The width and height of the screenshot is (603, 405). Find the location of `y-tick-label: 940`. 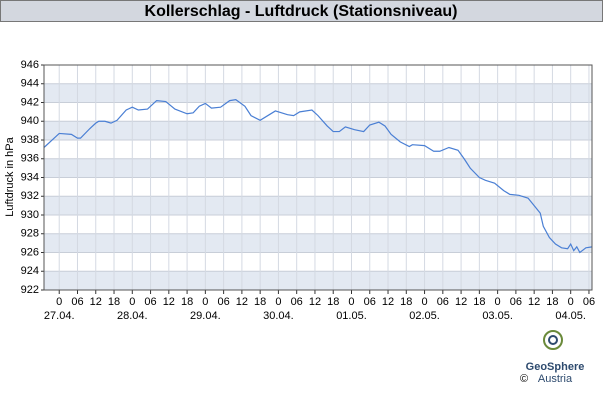

y-tick-label: 940 is located at coordinates (30, 121).